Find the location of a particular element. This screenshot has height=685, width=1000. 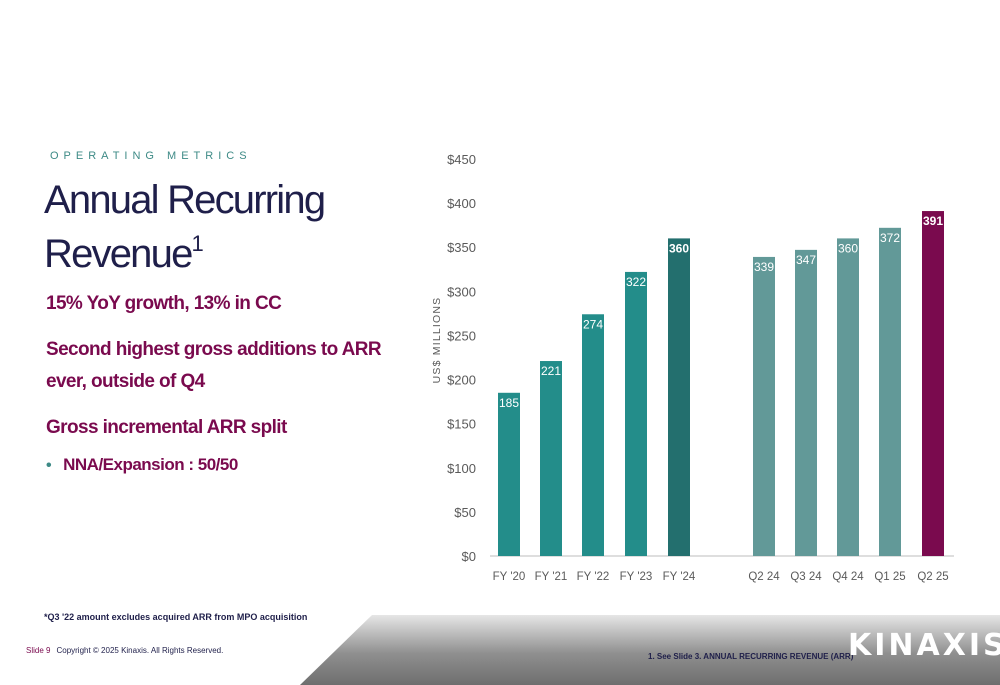

logo-text: KINAXIS is located at coordinates (924, 645).